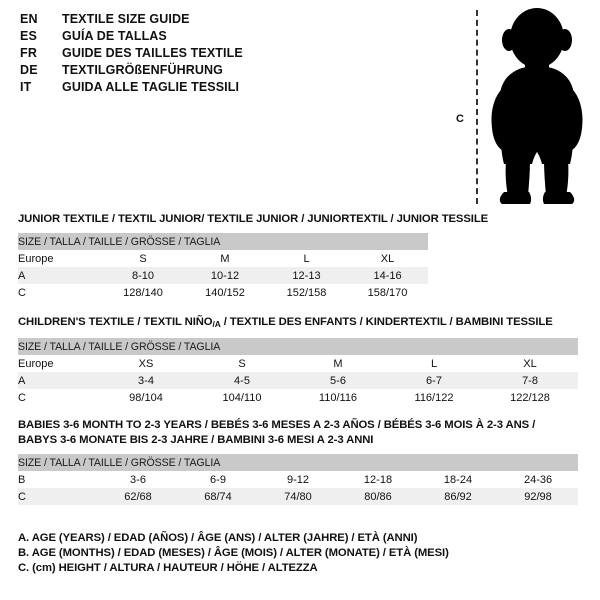 This screenshot has height=600, width=600. I want to click on cell-value: 104/110, so click(242, 397).